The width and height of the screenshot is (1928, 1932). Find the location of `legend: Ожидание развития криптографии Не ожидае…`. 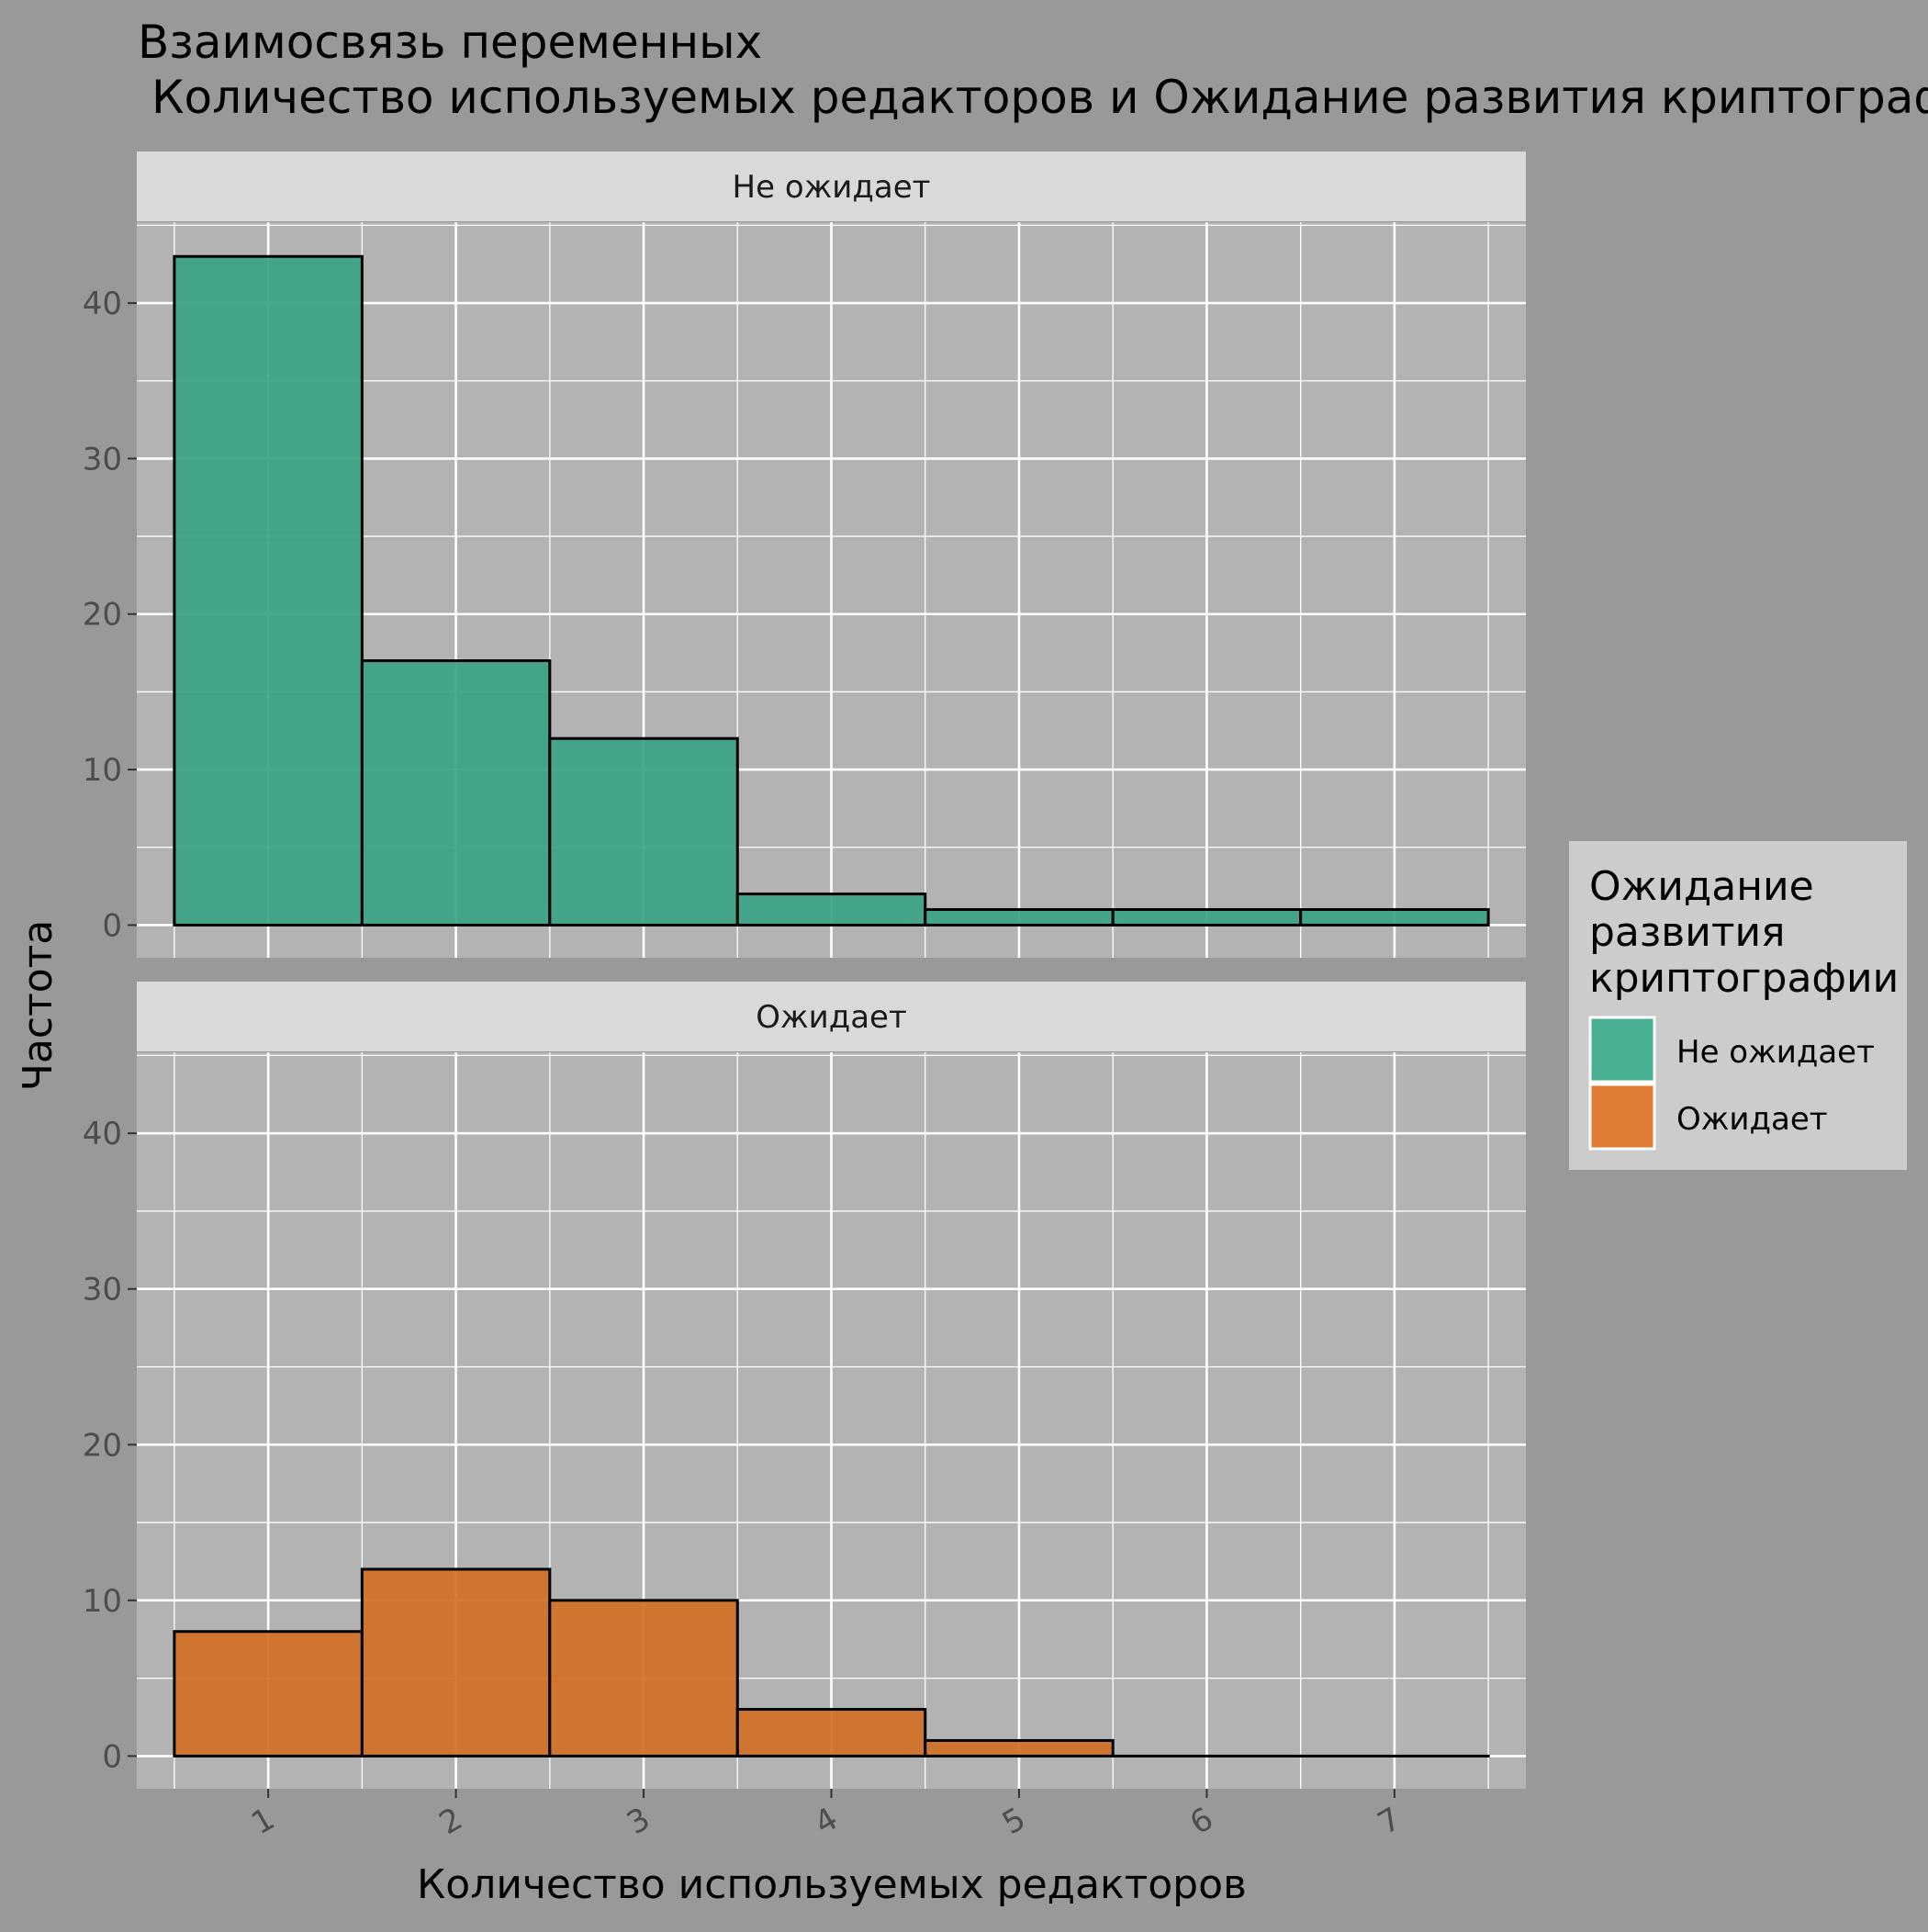

legend: Ожидание развития криптографии Не ожидае… is located at coordinates (1738, 1005).